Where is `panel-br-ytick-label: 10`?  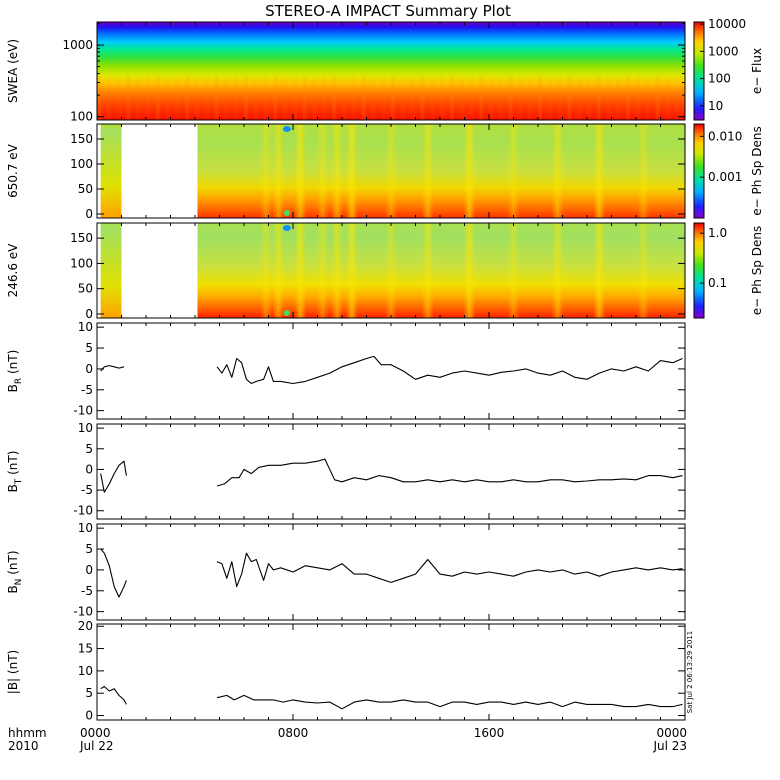
panel-br-ytick-label: 10 is located at coordinates (85, 327).